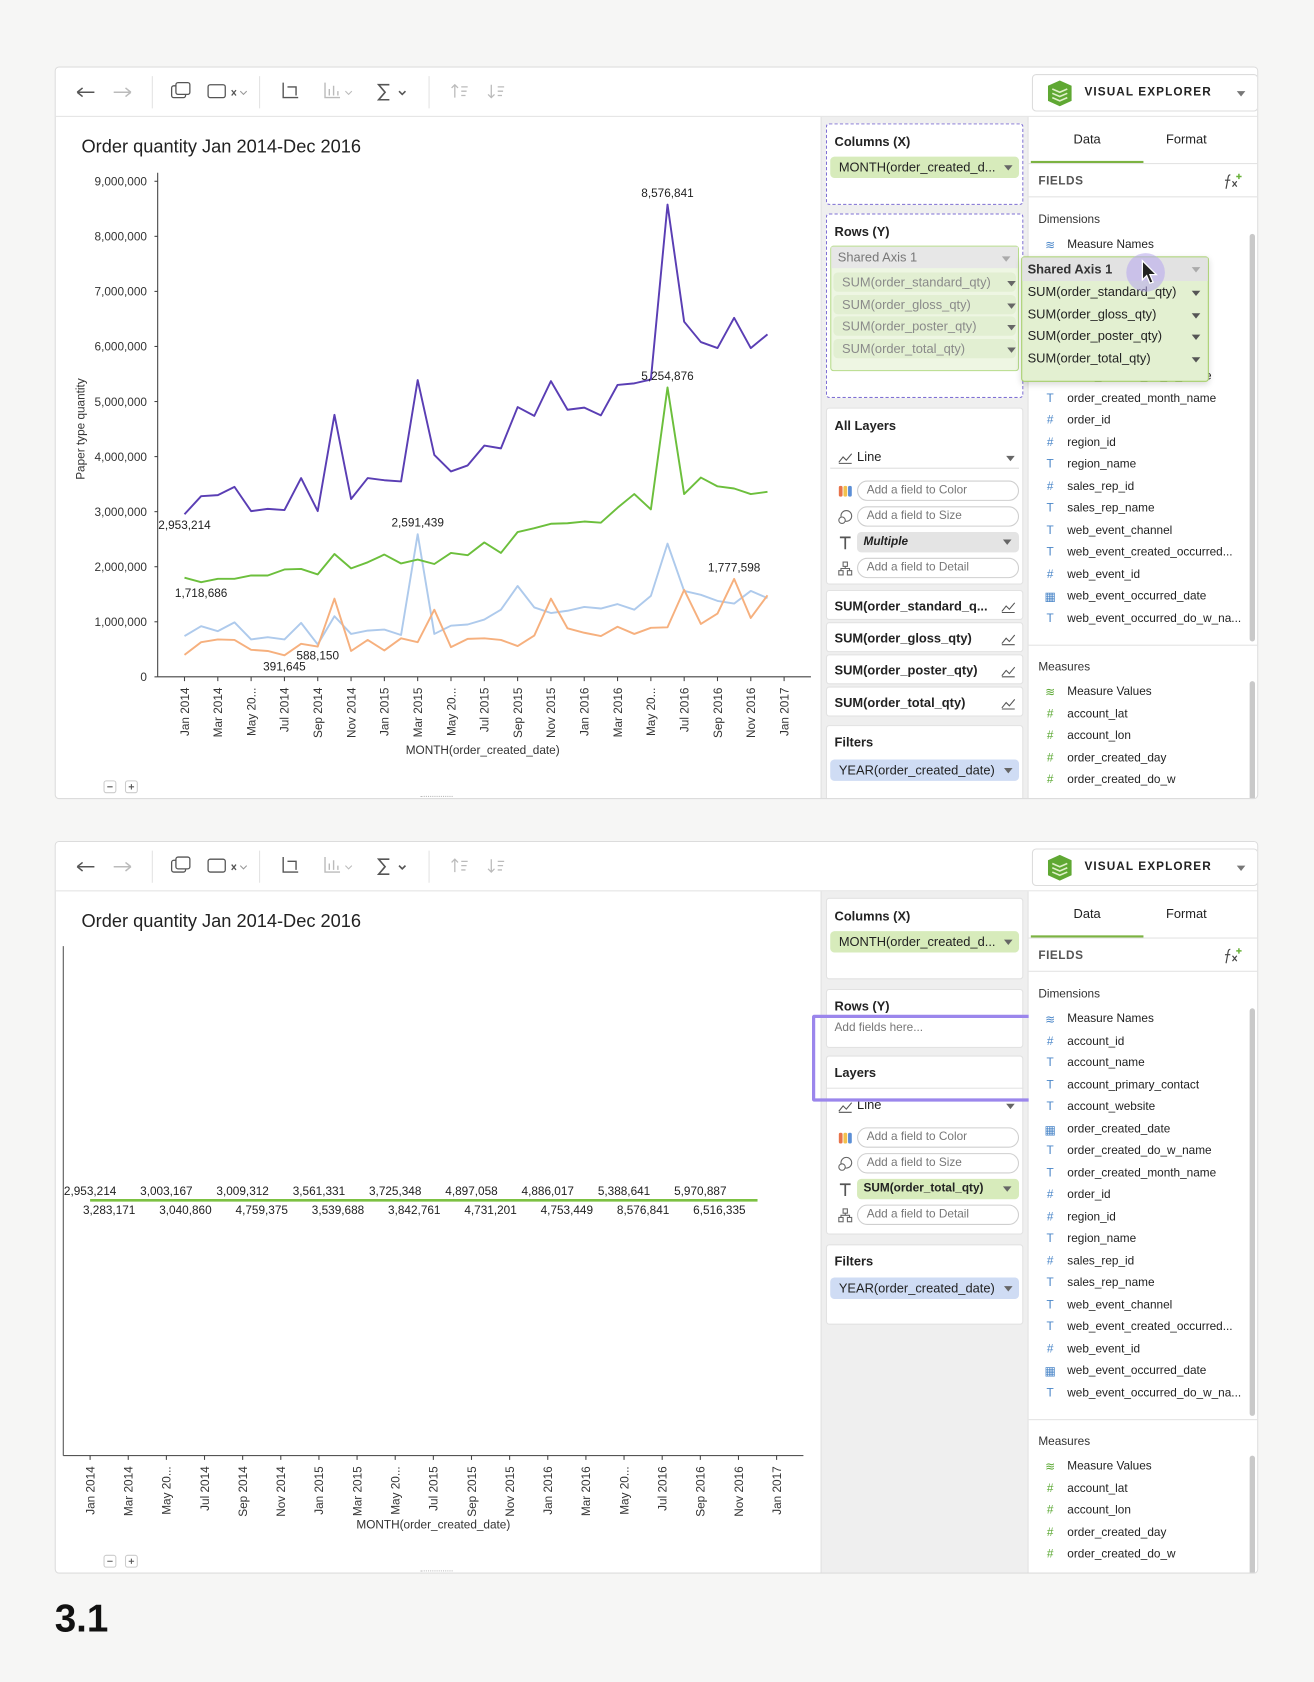 This screenshot has width=1314, height=1682. Describe the element at coordinates (483, 750) in the screenshot. I see `x-axis-title: MONTH(order_created_date)` at that location.